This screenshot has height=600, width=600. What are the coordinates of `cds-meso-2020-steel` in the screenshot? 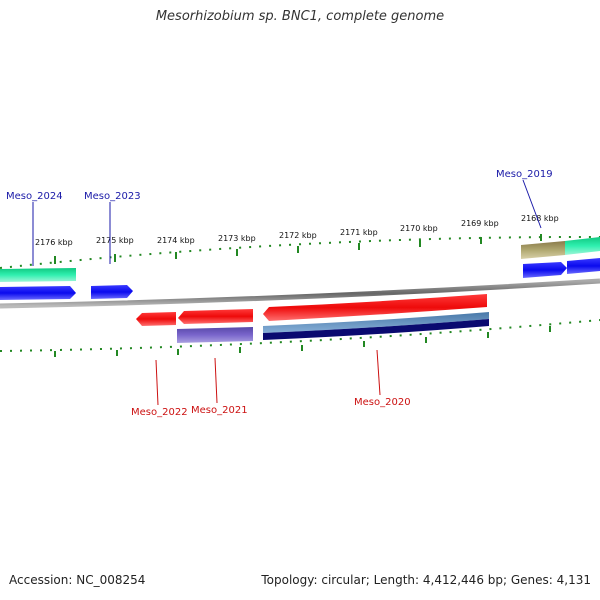 It's located at (376, 322).